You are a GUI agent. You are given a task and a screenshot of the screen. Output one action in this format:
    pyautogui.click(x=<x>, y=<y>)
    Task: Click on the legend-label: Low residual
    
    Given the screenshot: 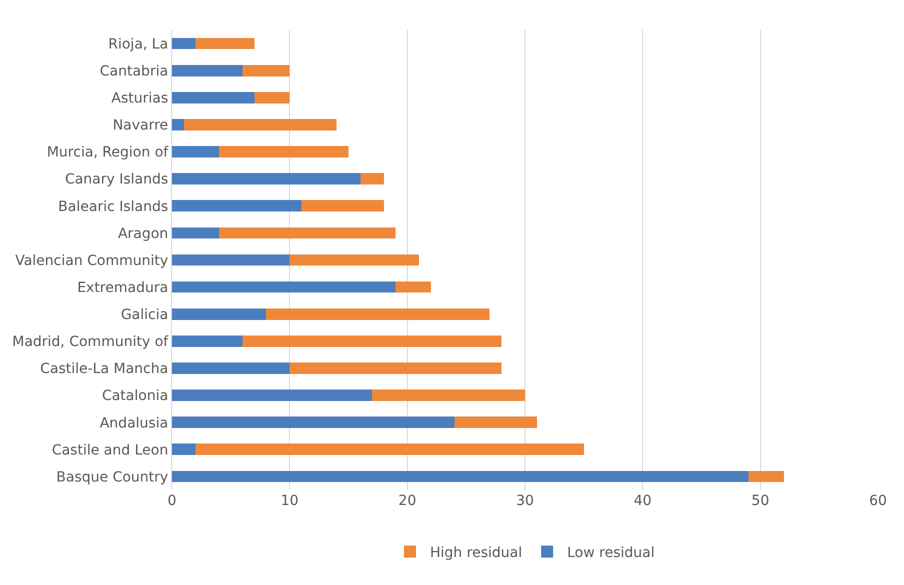 What is the action you would take?
    pyautogui.click(x=611, y=553)
    